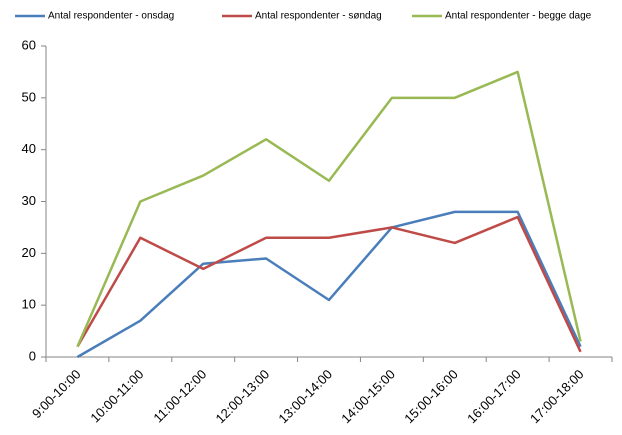 This screenshot has width=622, height=435. I want to click on x-tick-label: 10:00-11:00, so click(116, 396).